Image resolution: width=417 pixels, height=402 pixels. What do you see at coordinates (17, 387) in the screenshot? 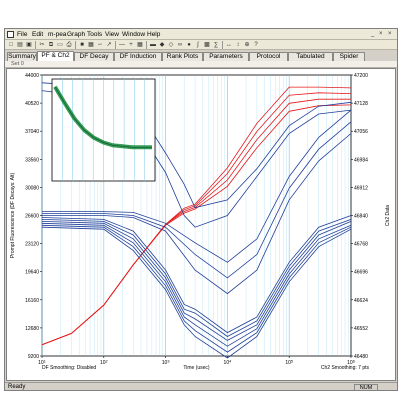
I see `status-text: Ready` at bounding box center [17, 387].